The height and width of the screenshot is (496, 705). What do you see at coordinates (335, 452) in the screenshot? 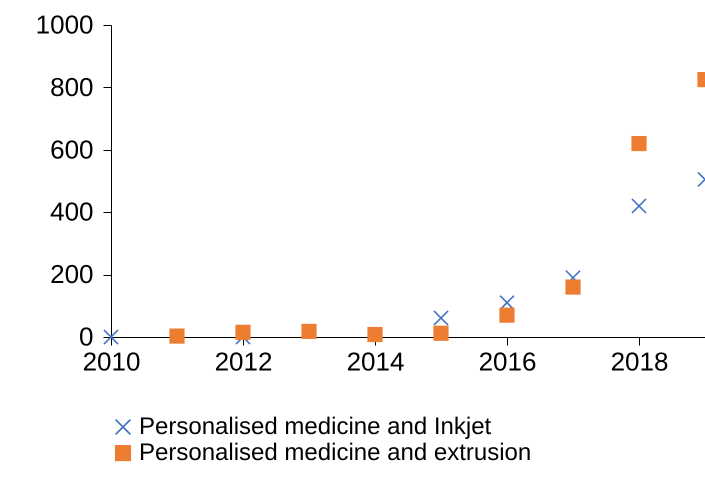
I see `legend-label: Personalised medicine and extrusion` at bounding box center [335, 452].